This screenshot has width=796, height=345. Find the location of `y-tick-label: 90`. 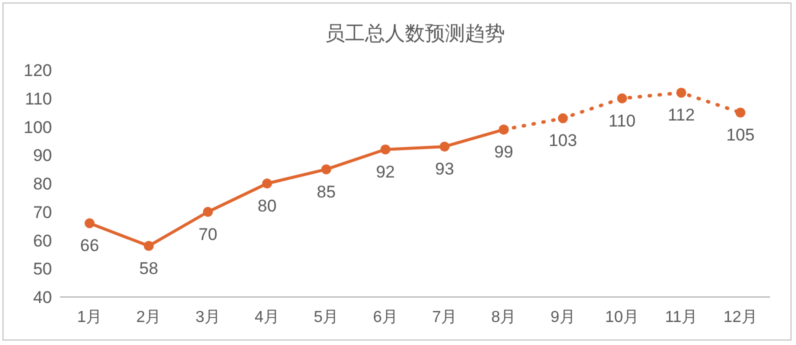

y-tick-label: 90 is located at coordinates (42, 156).